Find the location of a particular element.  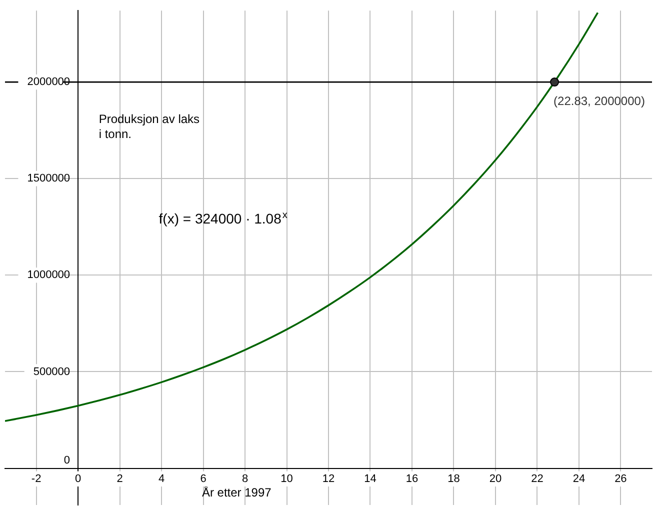

x-tick-label: -2 is located at coordinates (36, 478).